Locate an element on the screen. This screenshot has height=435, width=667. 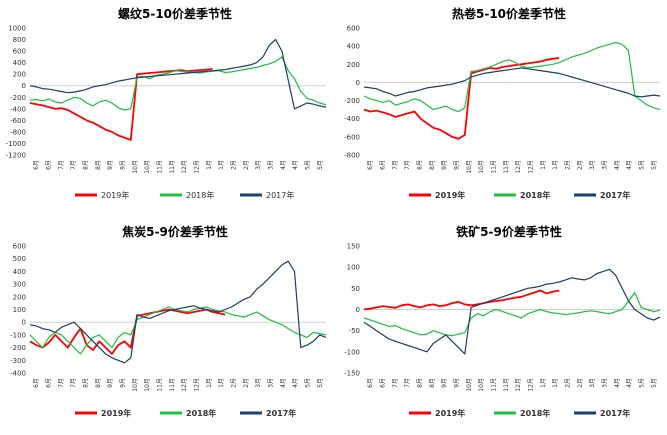
y-tick-label: -300 is located at coordinates (18, 361).